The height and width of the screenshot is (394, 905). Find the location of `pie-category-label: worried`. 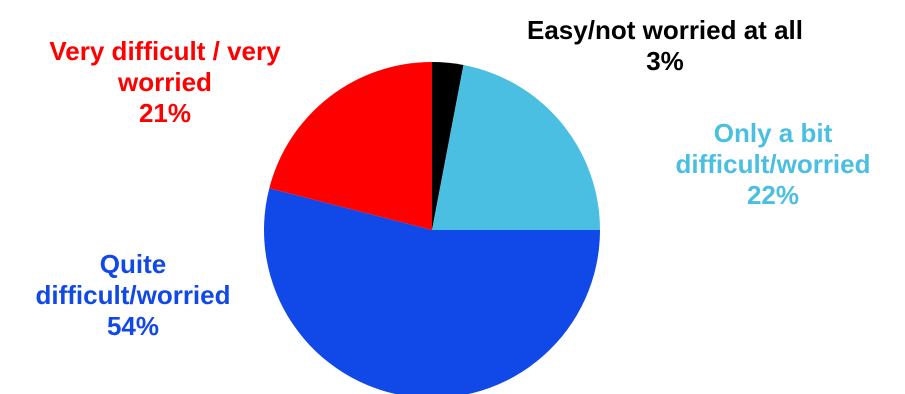

pie-category-label: worried is located at coordinates (164, 82).